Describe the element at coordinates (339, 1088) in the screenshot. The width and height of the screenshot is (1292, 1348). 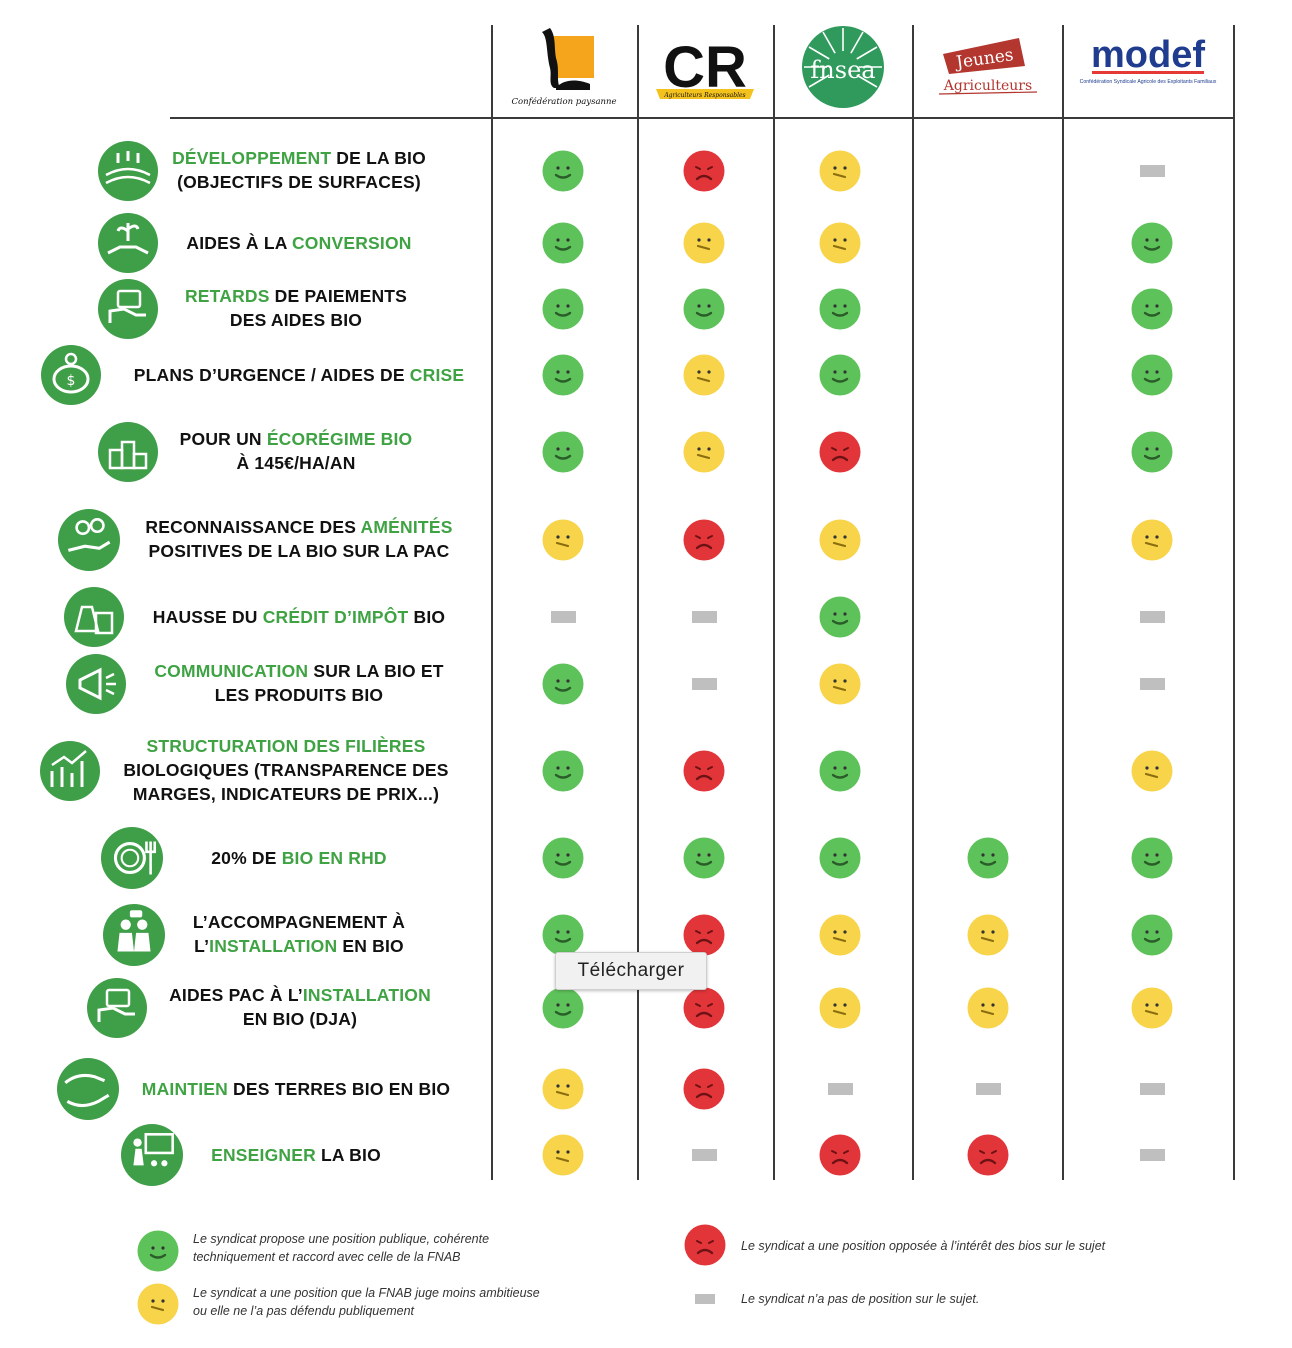
I see `label-text: DES TERRES BIO EN BIO` at that location.